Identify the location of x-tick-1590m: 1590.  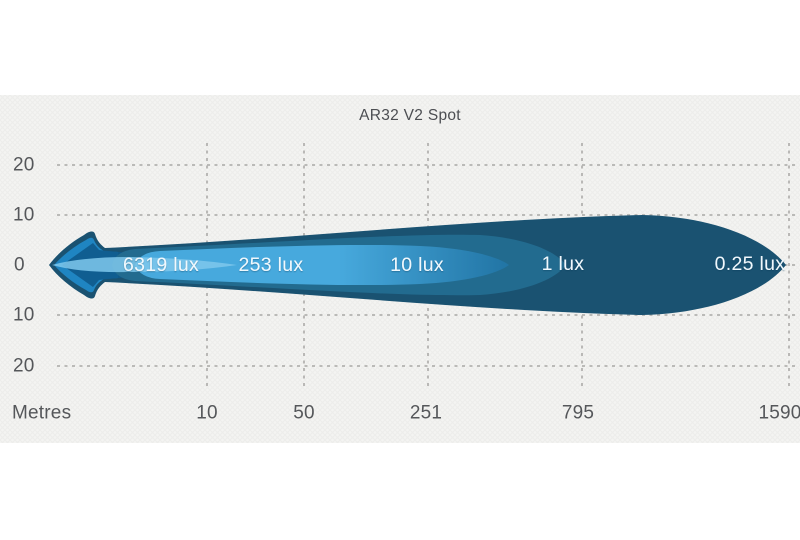
(779, 413).